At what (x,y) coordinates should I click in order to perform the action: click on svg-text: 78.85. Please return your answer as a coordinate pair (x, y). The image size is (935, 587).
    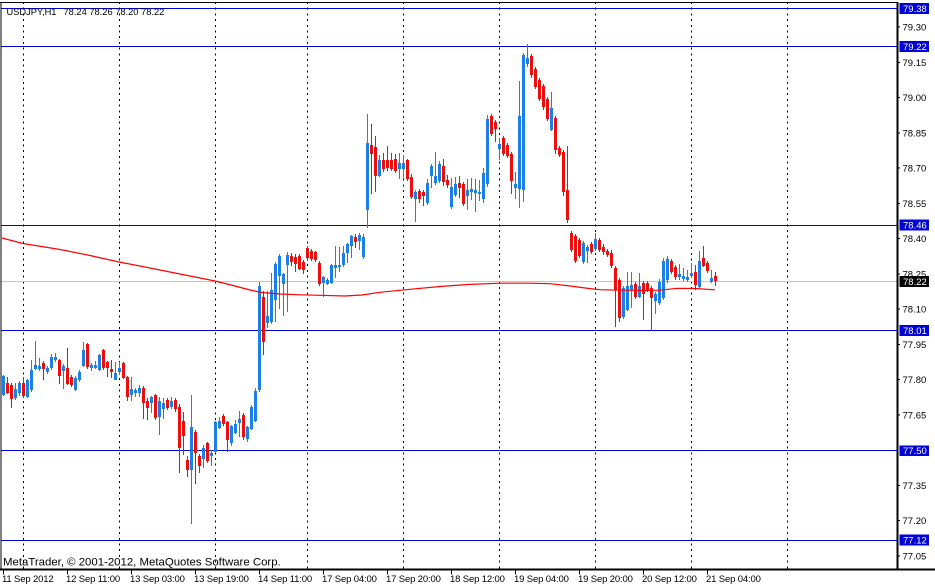
    Looking at the image, I should click on (915, 133).